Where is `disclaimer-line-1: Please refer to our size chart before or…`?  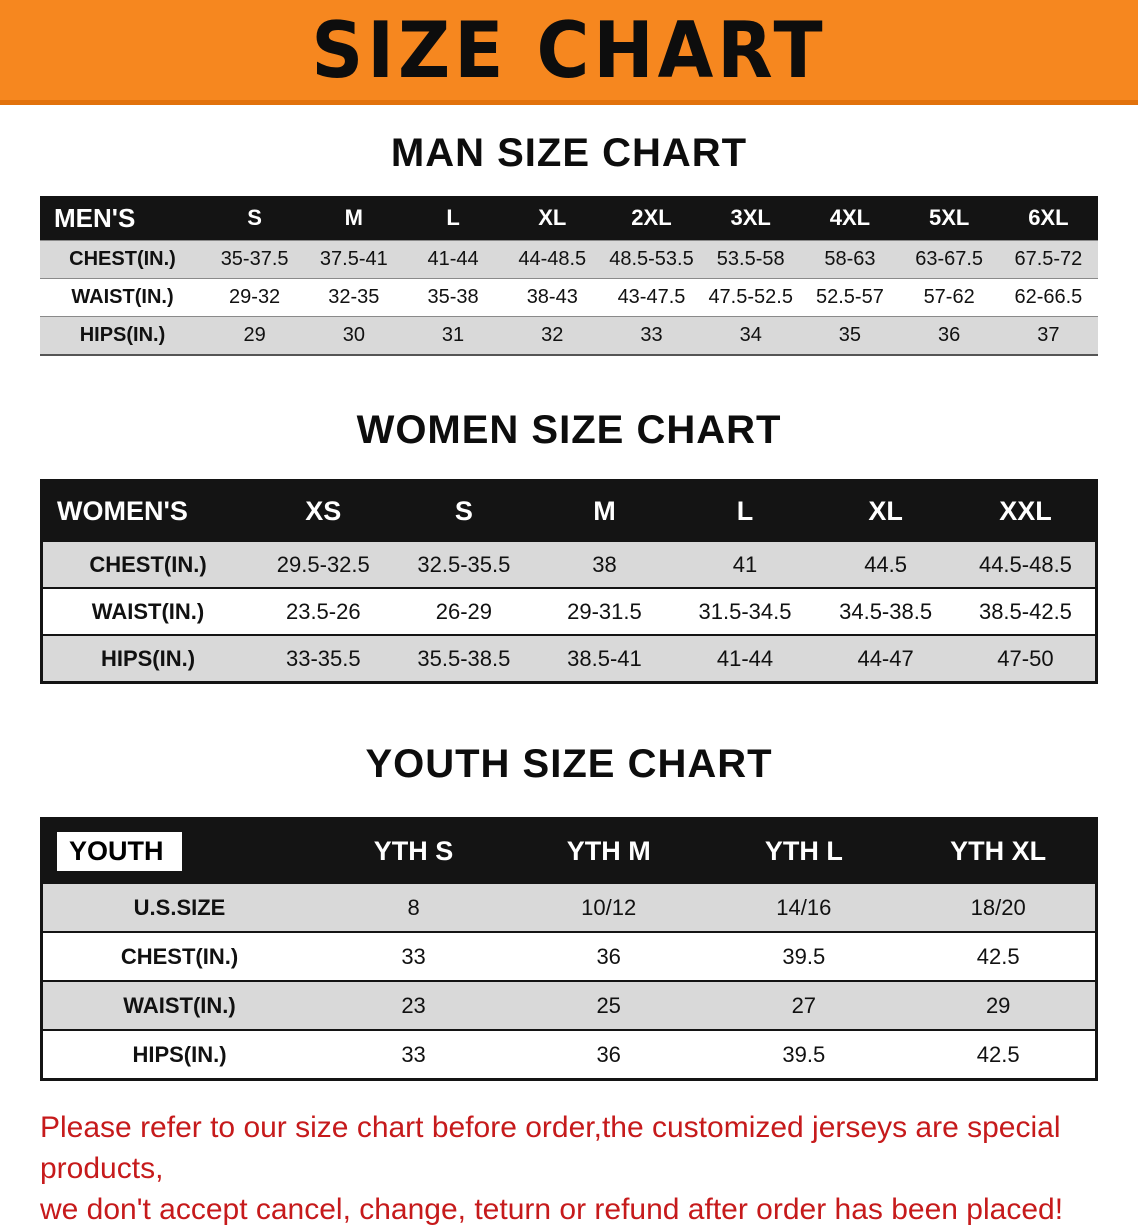
disclaimer-line-1: Please refer to our size chart before or… is located at coordinates (550, 1148).